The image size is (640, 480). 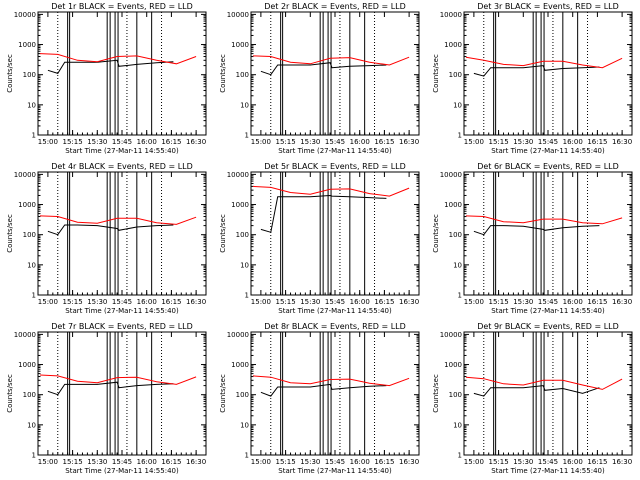 What do you see at coordinates (335, 6) in the screenshot?
I see `chart-title: Det 2r BLACK = Events, RED = LLD` at bounding box center [335, 6].